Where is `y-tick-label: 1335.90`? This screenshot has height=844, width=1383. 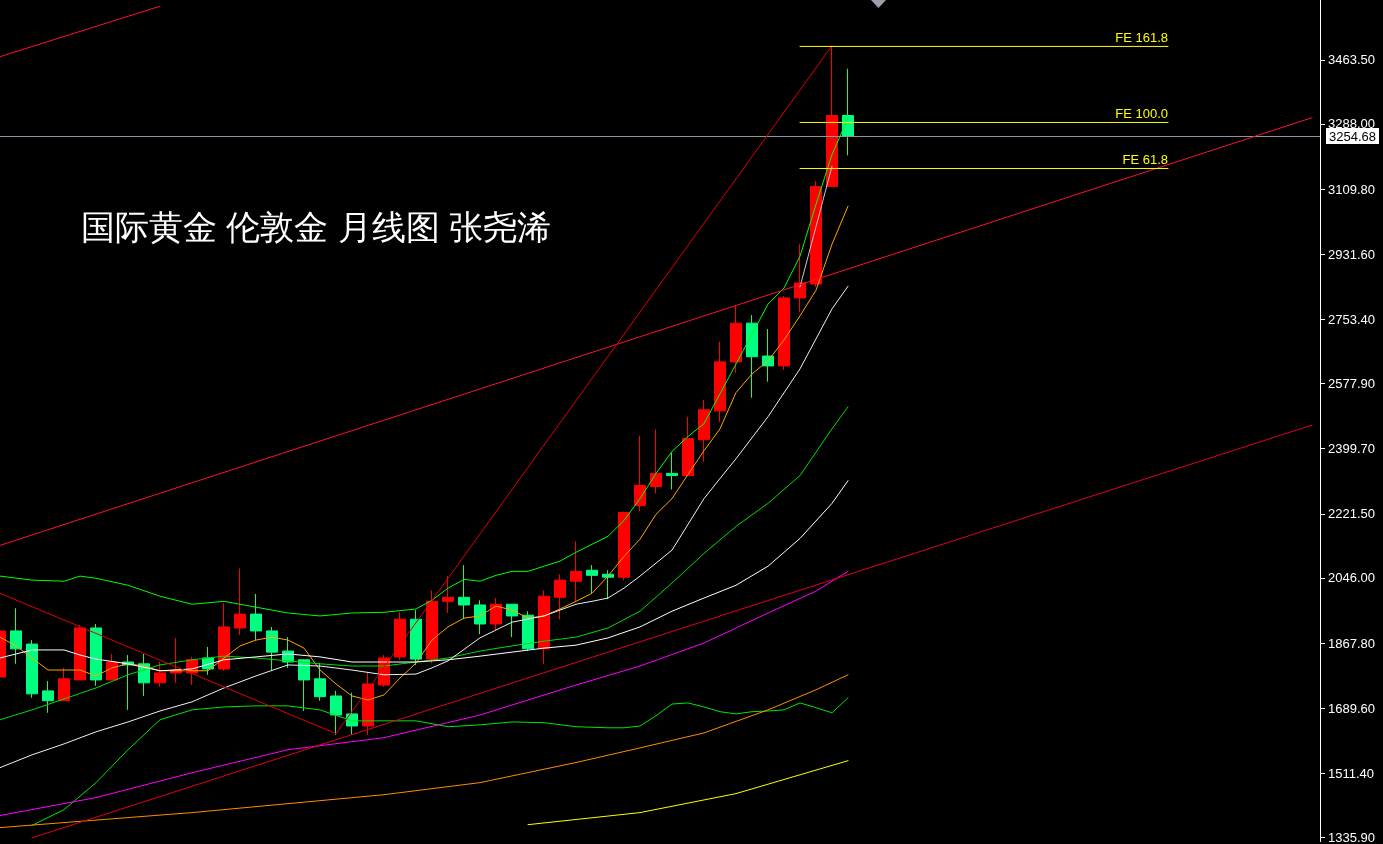
y-tick-label: 1335.90 is located at coordinates (1351, 837).